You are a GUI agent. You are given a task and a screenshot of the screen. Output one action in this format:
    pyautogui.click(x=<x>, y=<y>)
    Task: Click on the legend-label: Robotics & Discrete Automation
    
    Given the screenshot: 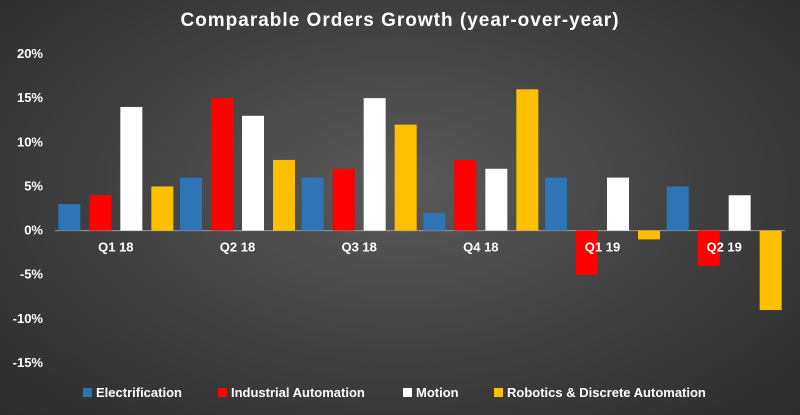 What is the action you would take?
    pyautogui.click(x=606, y=392)
    